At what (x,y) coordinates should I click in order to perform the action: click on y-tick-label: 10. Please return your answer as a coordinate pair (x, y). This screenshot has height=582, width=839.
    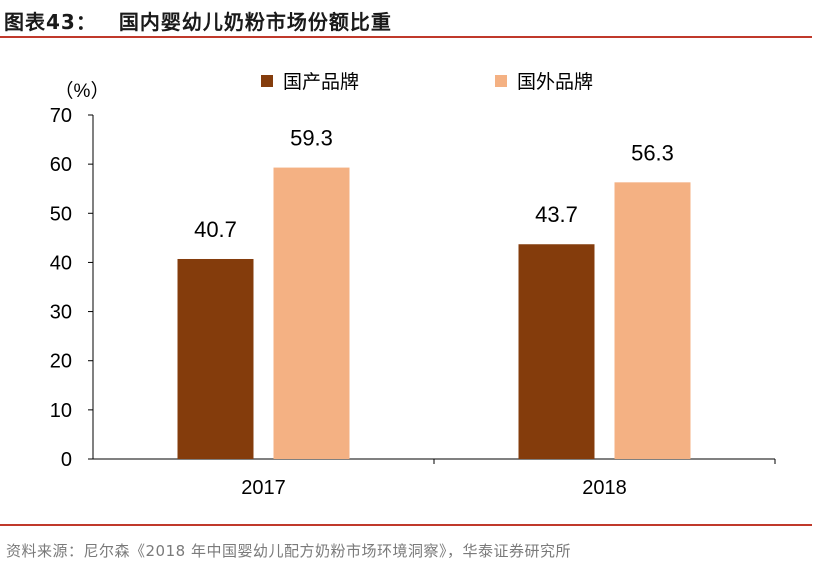
    Looking at the image, I should click on (61, 411).